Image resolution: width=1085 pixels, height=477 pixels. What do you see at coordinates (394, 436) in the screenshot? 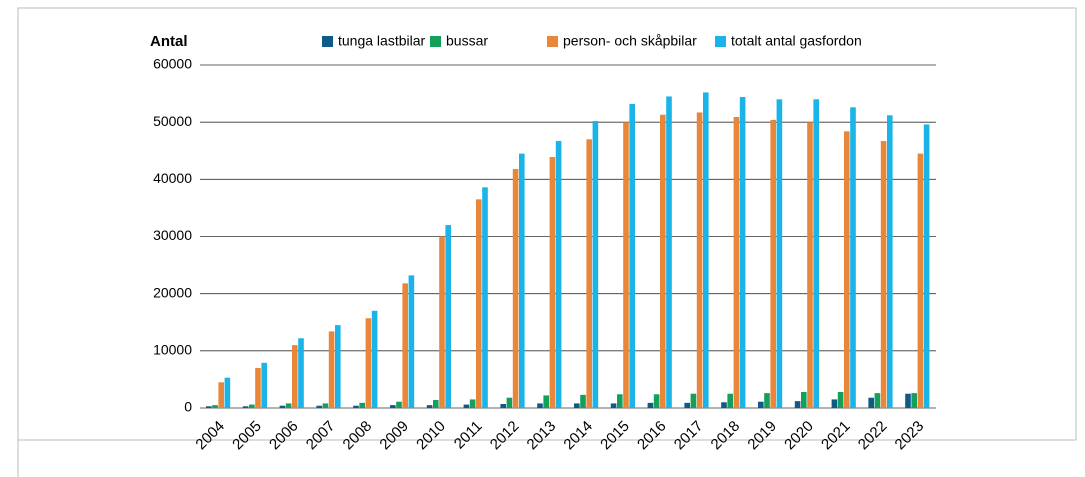
I see `x-tick-label: 2009` at bounding box center [394, 436].